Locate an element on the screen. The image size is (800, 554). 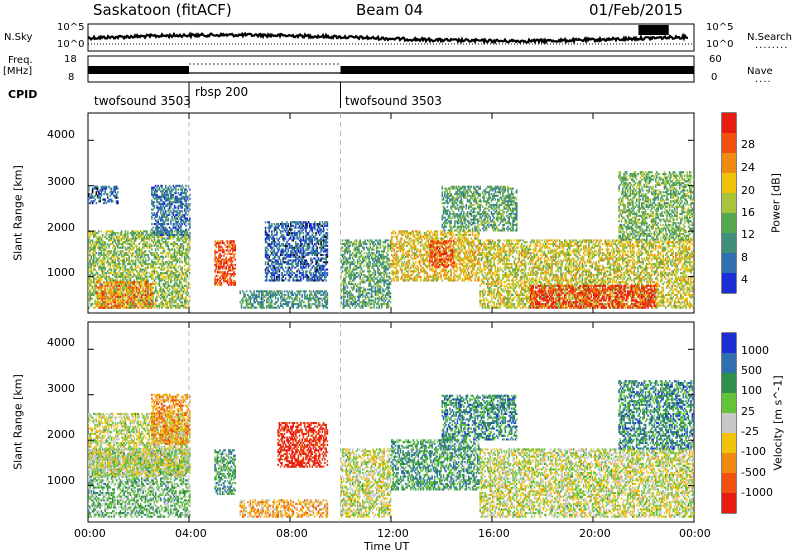
nsky-high-burst is located at coordinates (653, 30).